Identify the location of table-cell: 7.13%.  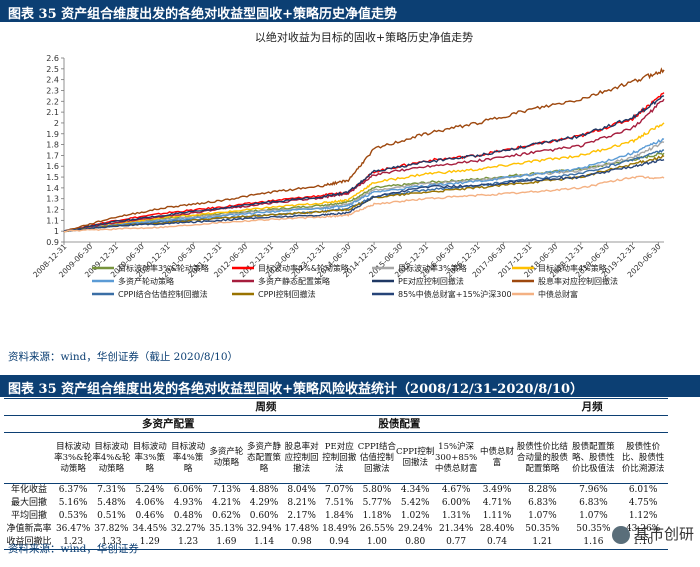
(226, 490).